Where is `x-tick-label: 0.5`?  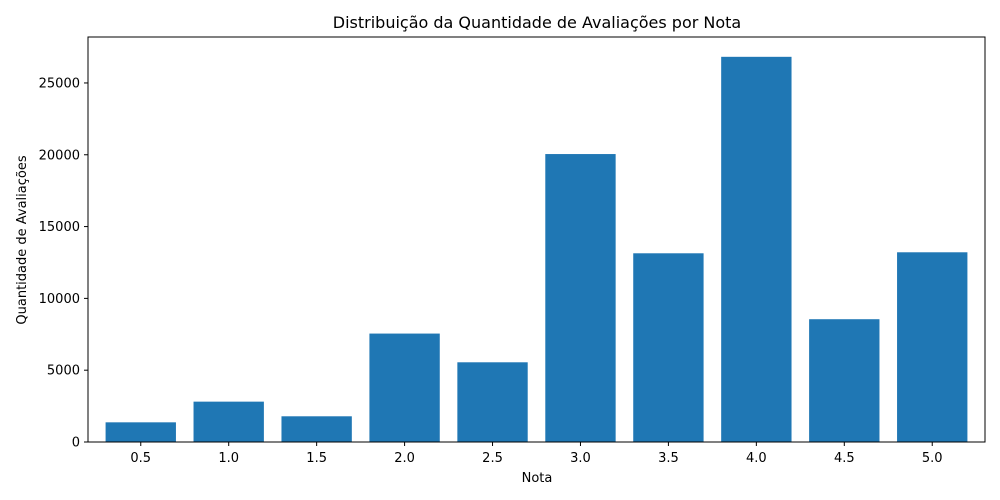 x-tick-label: 0.5 is located at coordinates (140, 458).